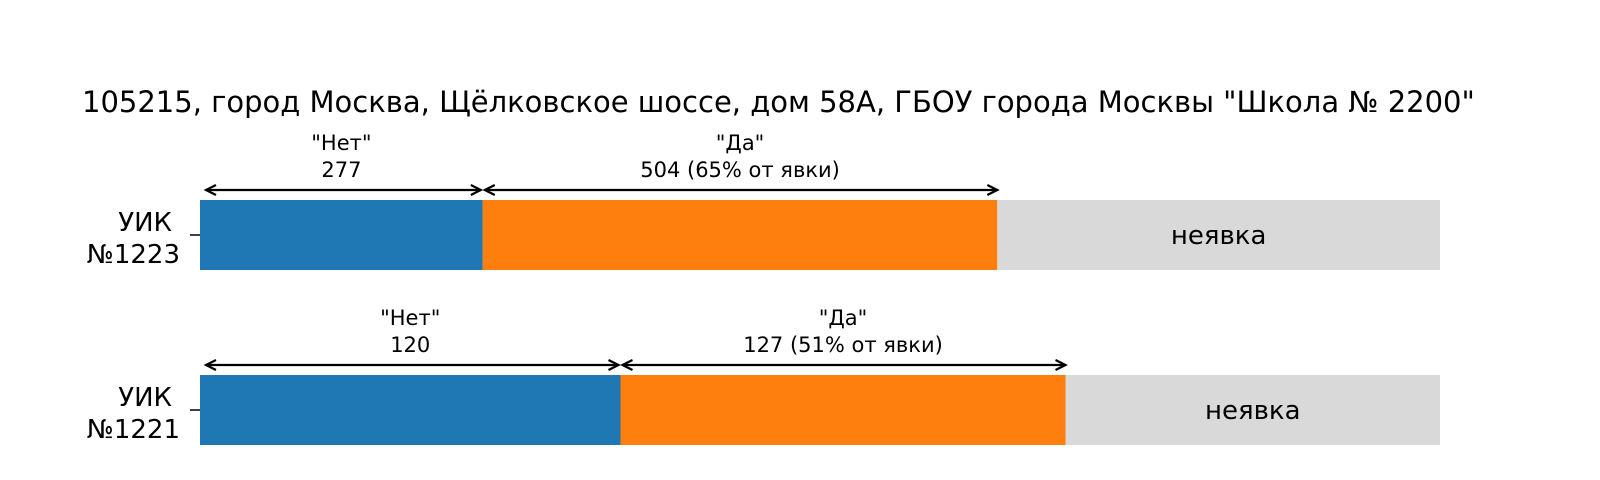 This screenshot has height=480, width=1600. What do you see at coordinates (133, 430) in the screenshot?
I see `category-label-line2: №1221` at bounding box center [133, 430].